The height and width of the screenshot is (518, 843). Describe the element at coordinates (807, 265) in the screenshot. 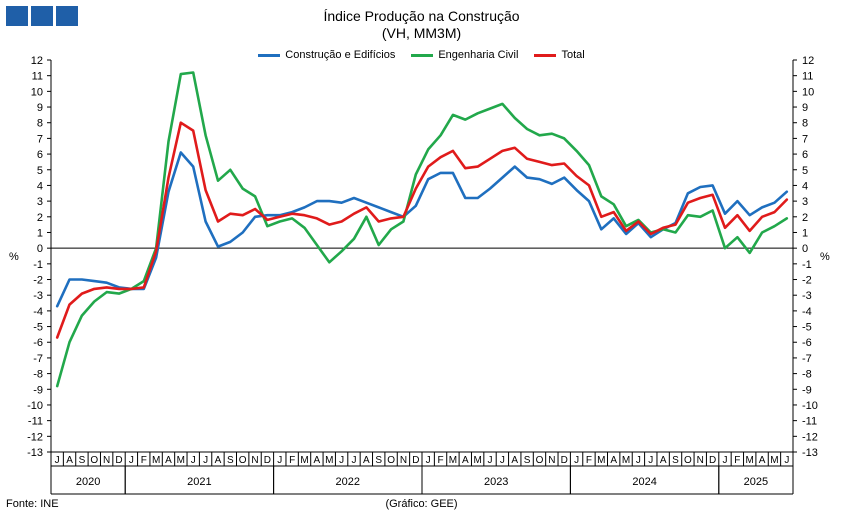

I see `y-tick-label-right: -1` at that location.